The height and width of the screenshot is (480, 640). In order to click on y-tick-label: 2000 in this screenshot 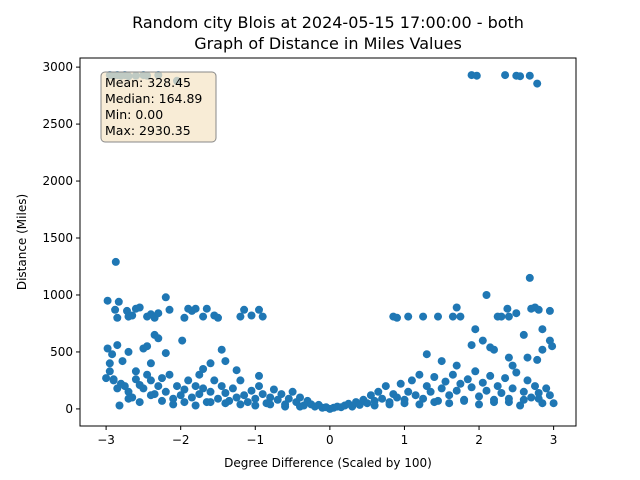, I will do `click(57, 181)`.